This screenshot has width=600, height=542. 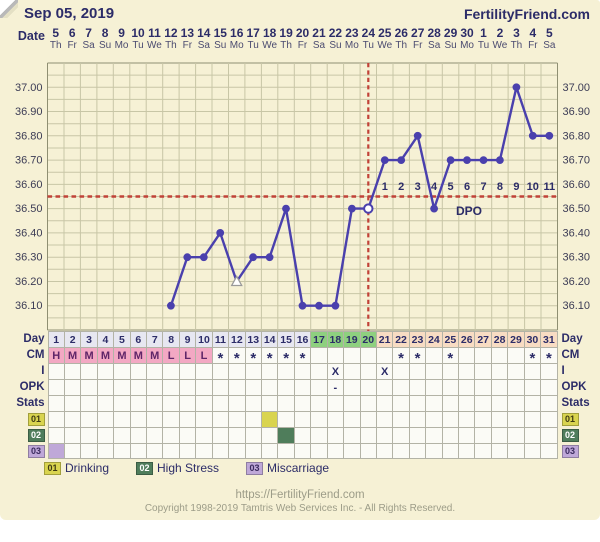 What do you see at coordinates (336, 371) in the screenshot?
I see `i-cell: X` at bounding box center [336, 371].